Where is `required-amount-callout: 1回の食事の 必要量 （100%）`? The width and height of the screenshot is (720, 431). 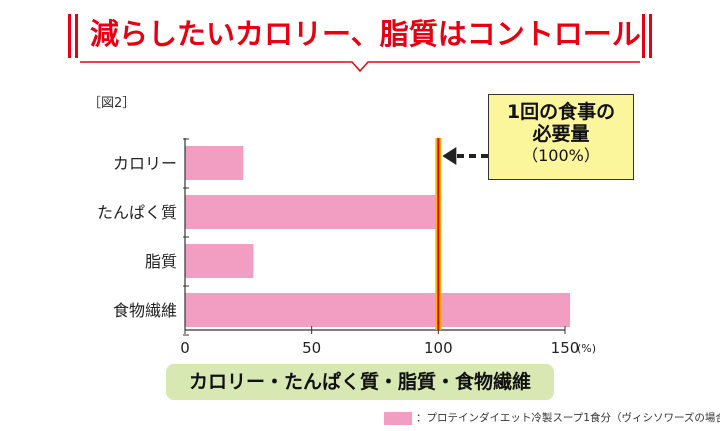
required-amount-callout: 1回の食事の 必要量 （100%） is located at coordinates (561, 137).